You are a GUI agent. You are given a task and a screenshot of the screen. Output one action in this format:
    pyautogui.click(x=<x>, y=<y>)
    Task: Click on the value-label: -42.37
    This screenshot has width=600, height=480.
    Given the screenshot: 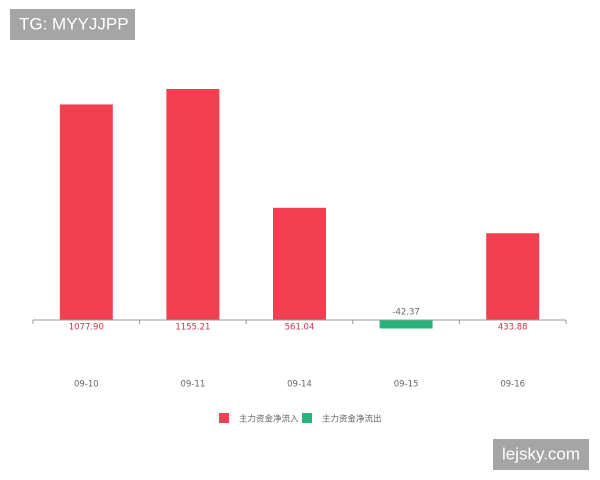 What is the action you would take?
    pyautogui.click(x=405, y=313)
    